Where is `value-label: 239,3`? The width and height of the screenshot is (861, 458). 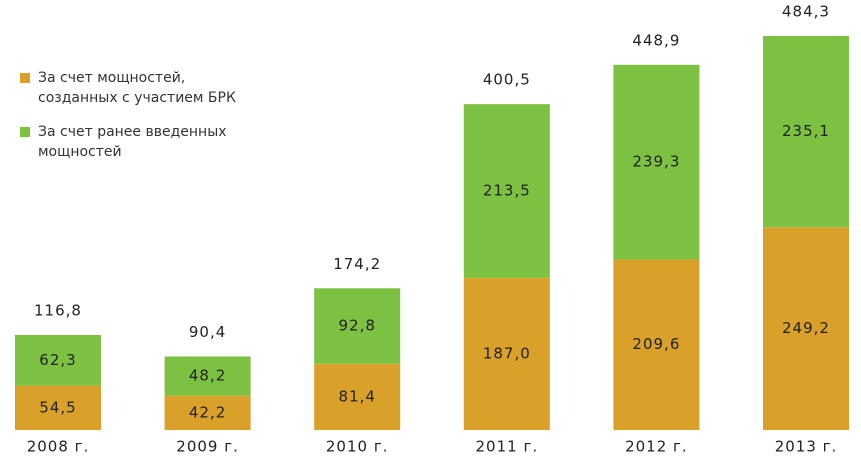
value-label: 239,3 is located at coordinates (656, 162).